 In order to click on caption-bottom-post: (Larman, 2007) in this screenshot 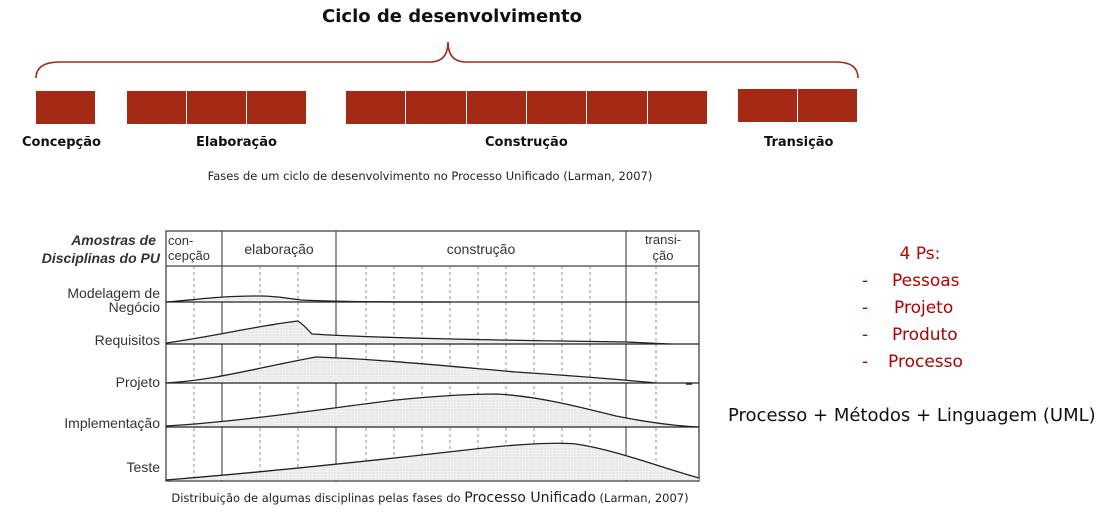, I will do `click(642, 498)`.